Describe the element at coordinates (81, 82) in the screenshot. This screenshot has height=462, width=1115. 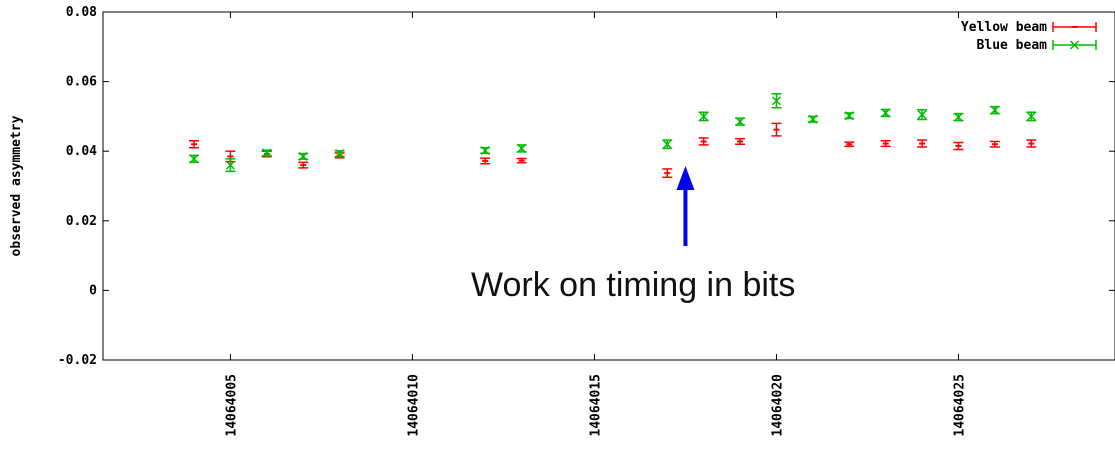
I see `y-tick-label: 0.06` at that location.